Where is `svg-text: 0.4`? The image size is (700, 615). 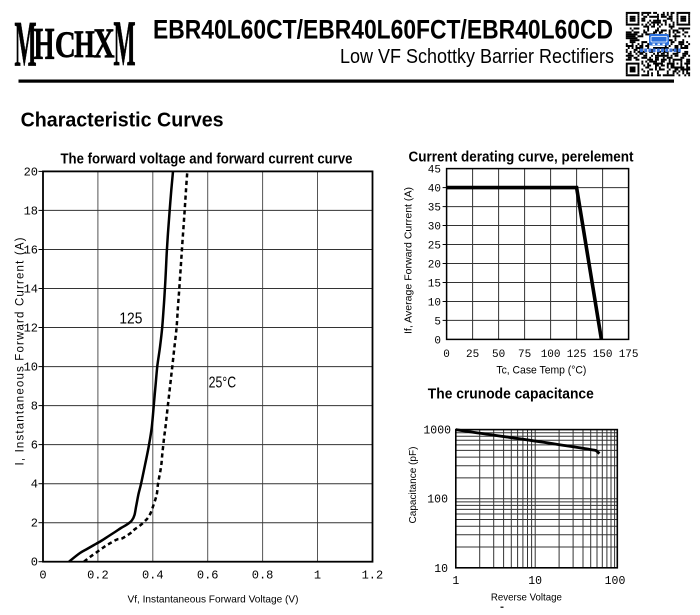
svg-text: 0.4 is located at coordinates (153, 576).